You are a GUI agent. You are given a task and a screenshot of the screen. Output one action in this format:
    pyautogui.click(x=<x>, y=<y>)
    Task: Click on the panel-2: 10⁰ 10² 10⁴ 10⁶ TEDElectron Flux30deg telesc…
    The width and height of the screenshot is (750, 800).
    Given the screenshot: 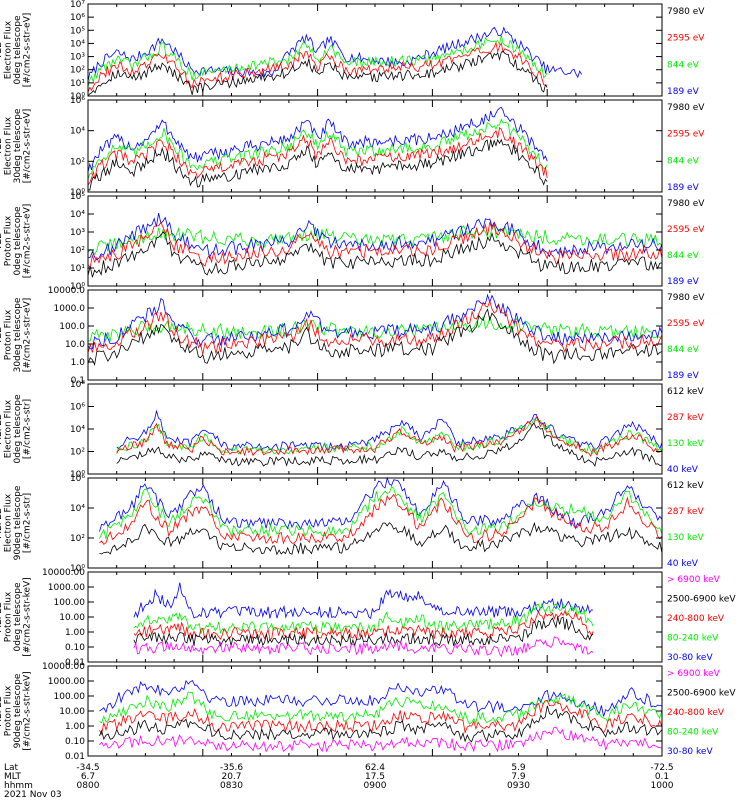 What is the action you would take?
    pyautogui.click(x=352, y=147)
    